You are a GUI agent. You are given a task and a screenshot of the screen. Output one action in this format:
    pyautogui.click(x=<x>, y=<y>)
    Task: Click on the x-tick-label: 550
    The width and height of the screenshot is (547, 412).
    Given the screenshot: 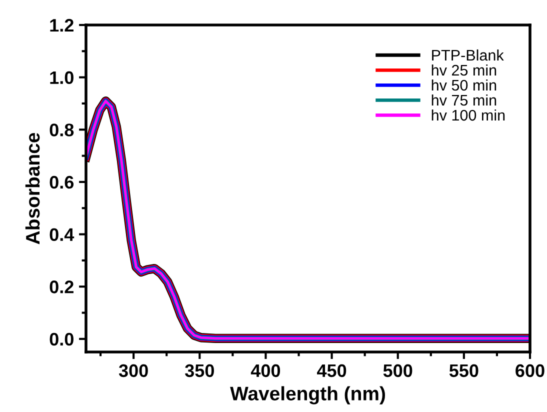 What is the action you would take?
    pyautogui.click(x=463, y=371)
    